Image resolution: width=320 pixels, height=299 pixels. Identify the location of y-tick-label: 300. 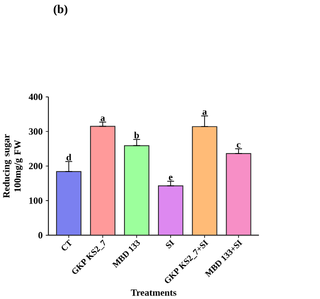
(35, 131).